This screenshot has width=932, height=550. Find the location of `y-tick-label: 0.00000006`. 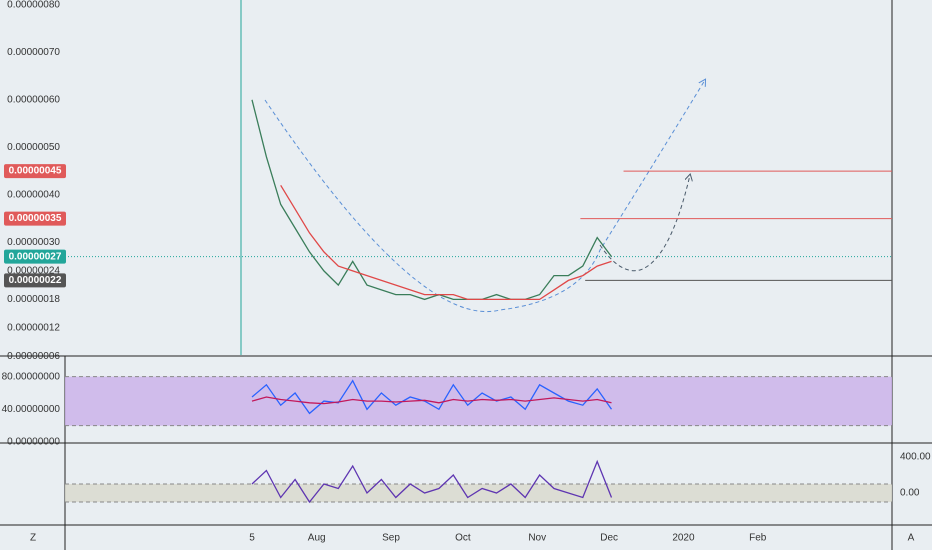

y-tick-label: 0.00000006 is located at coordinates (33, 356).